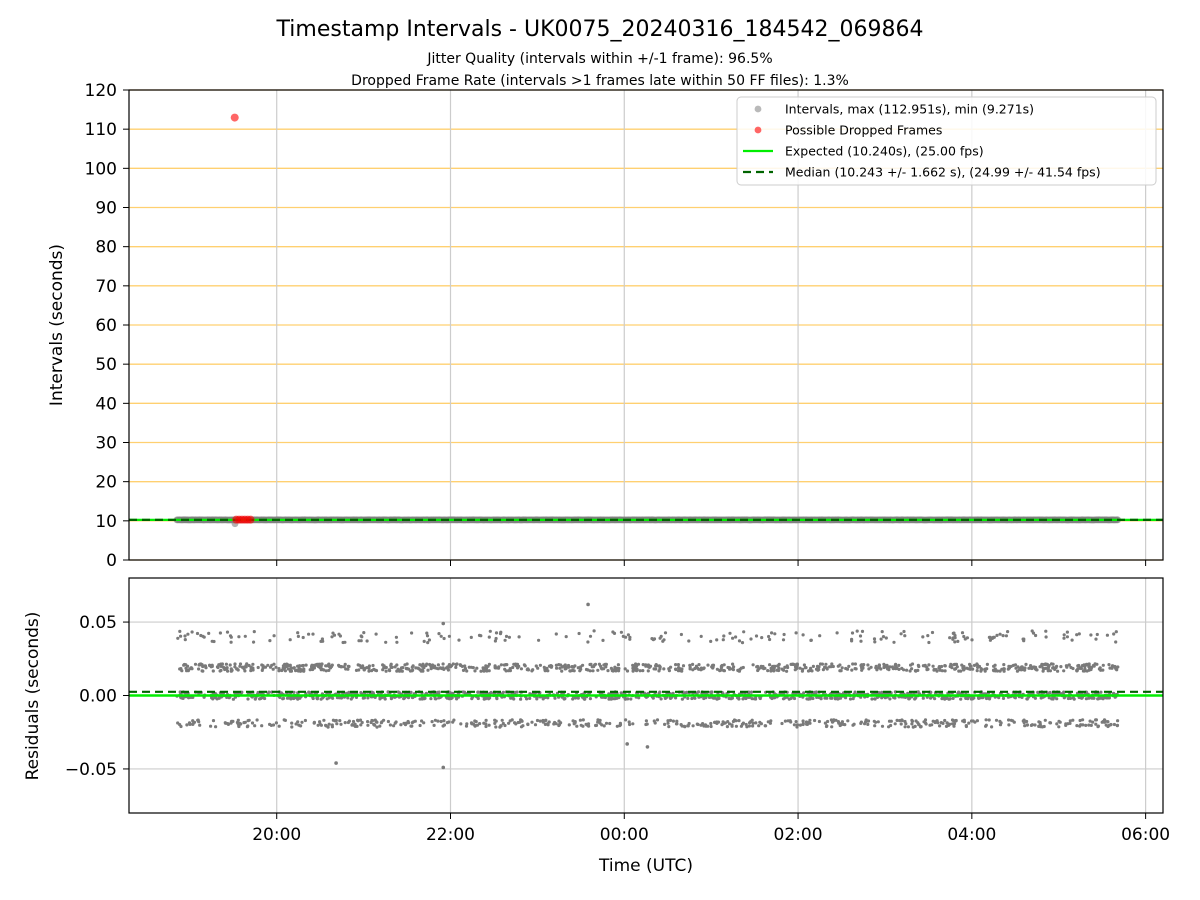 The height and width of the screenshot is (900, 1200). Describe the element at coordinates (98, 623) in the screenshot. I see `y-tick-label: 0.05` at that location.